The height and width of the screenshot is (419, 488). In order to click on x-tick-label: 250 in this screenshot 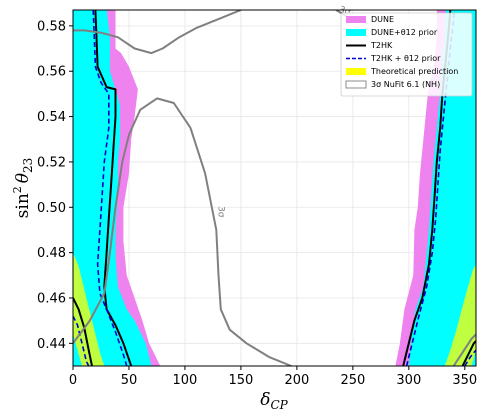, I will do `click(352, 380)`.